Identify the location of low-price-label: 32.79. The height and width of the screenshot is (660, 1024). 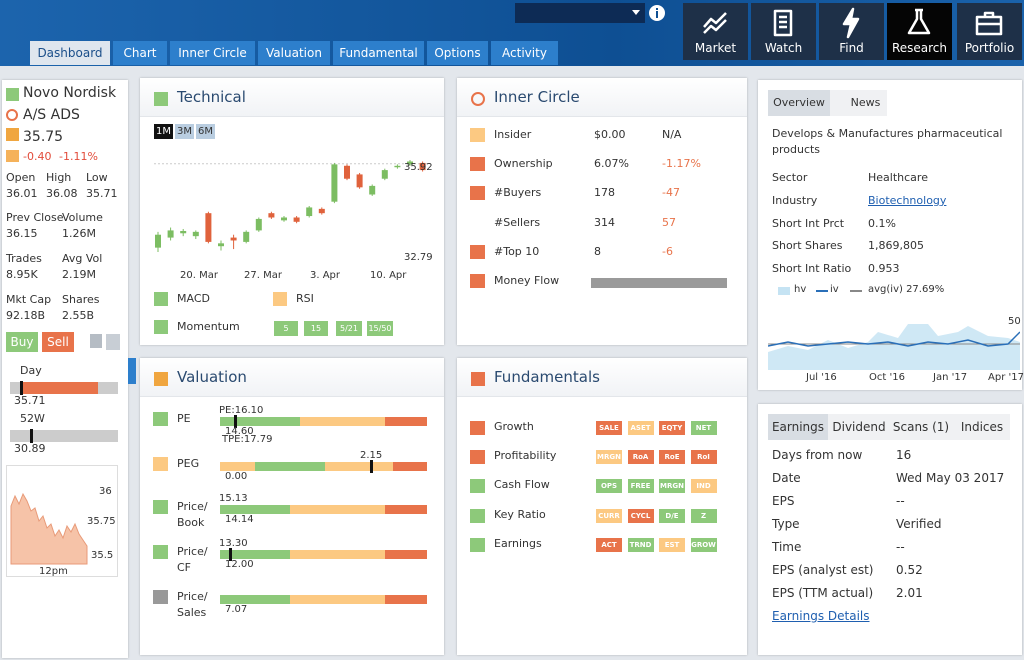
(418, 257).